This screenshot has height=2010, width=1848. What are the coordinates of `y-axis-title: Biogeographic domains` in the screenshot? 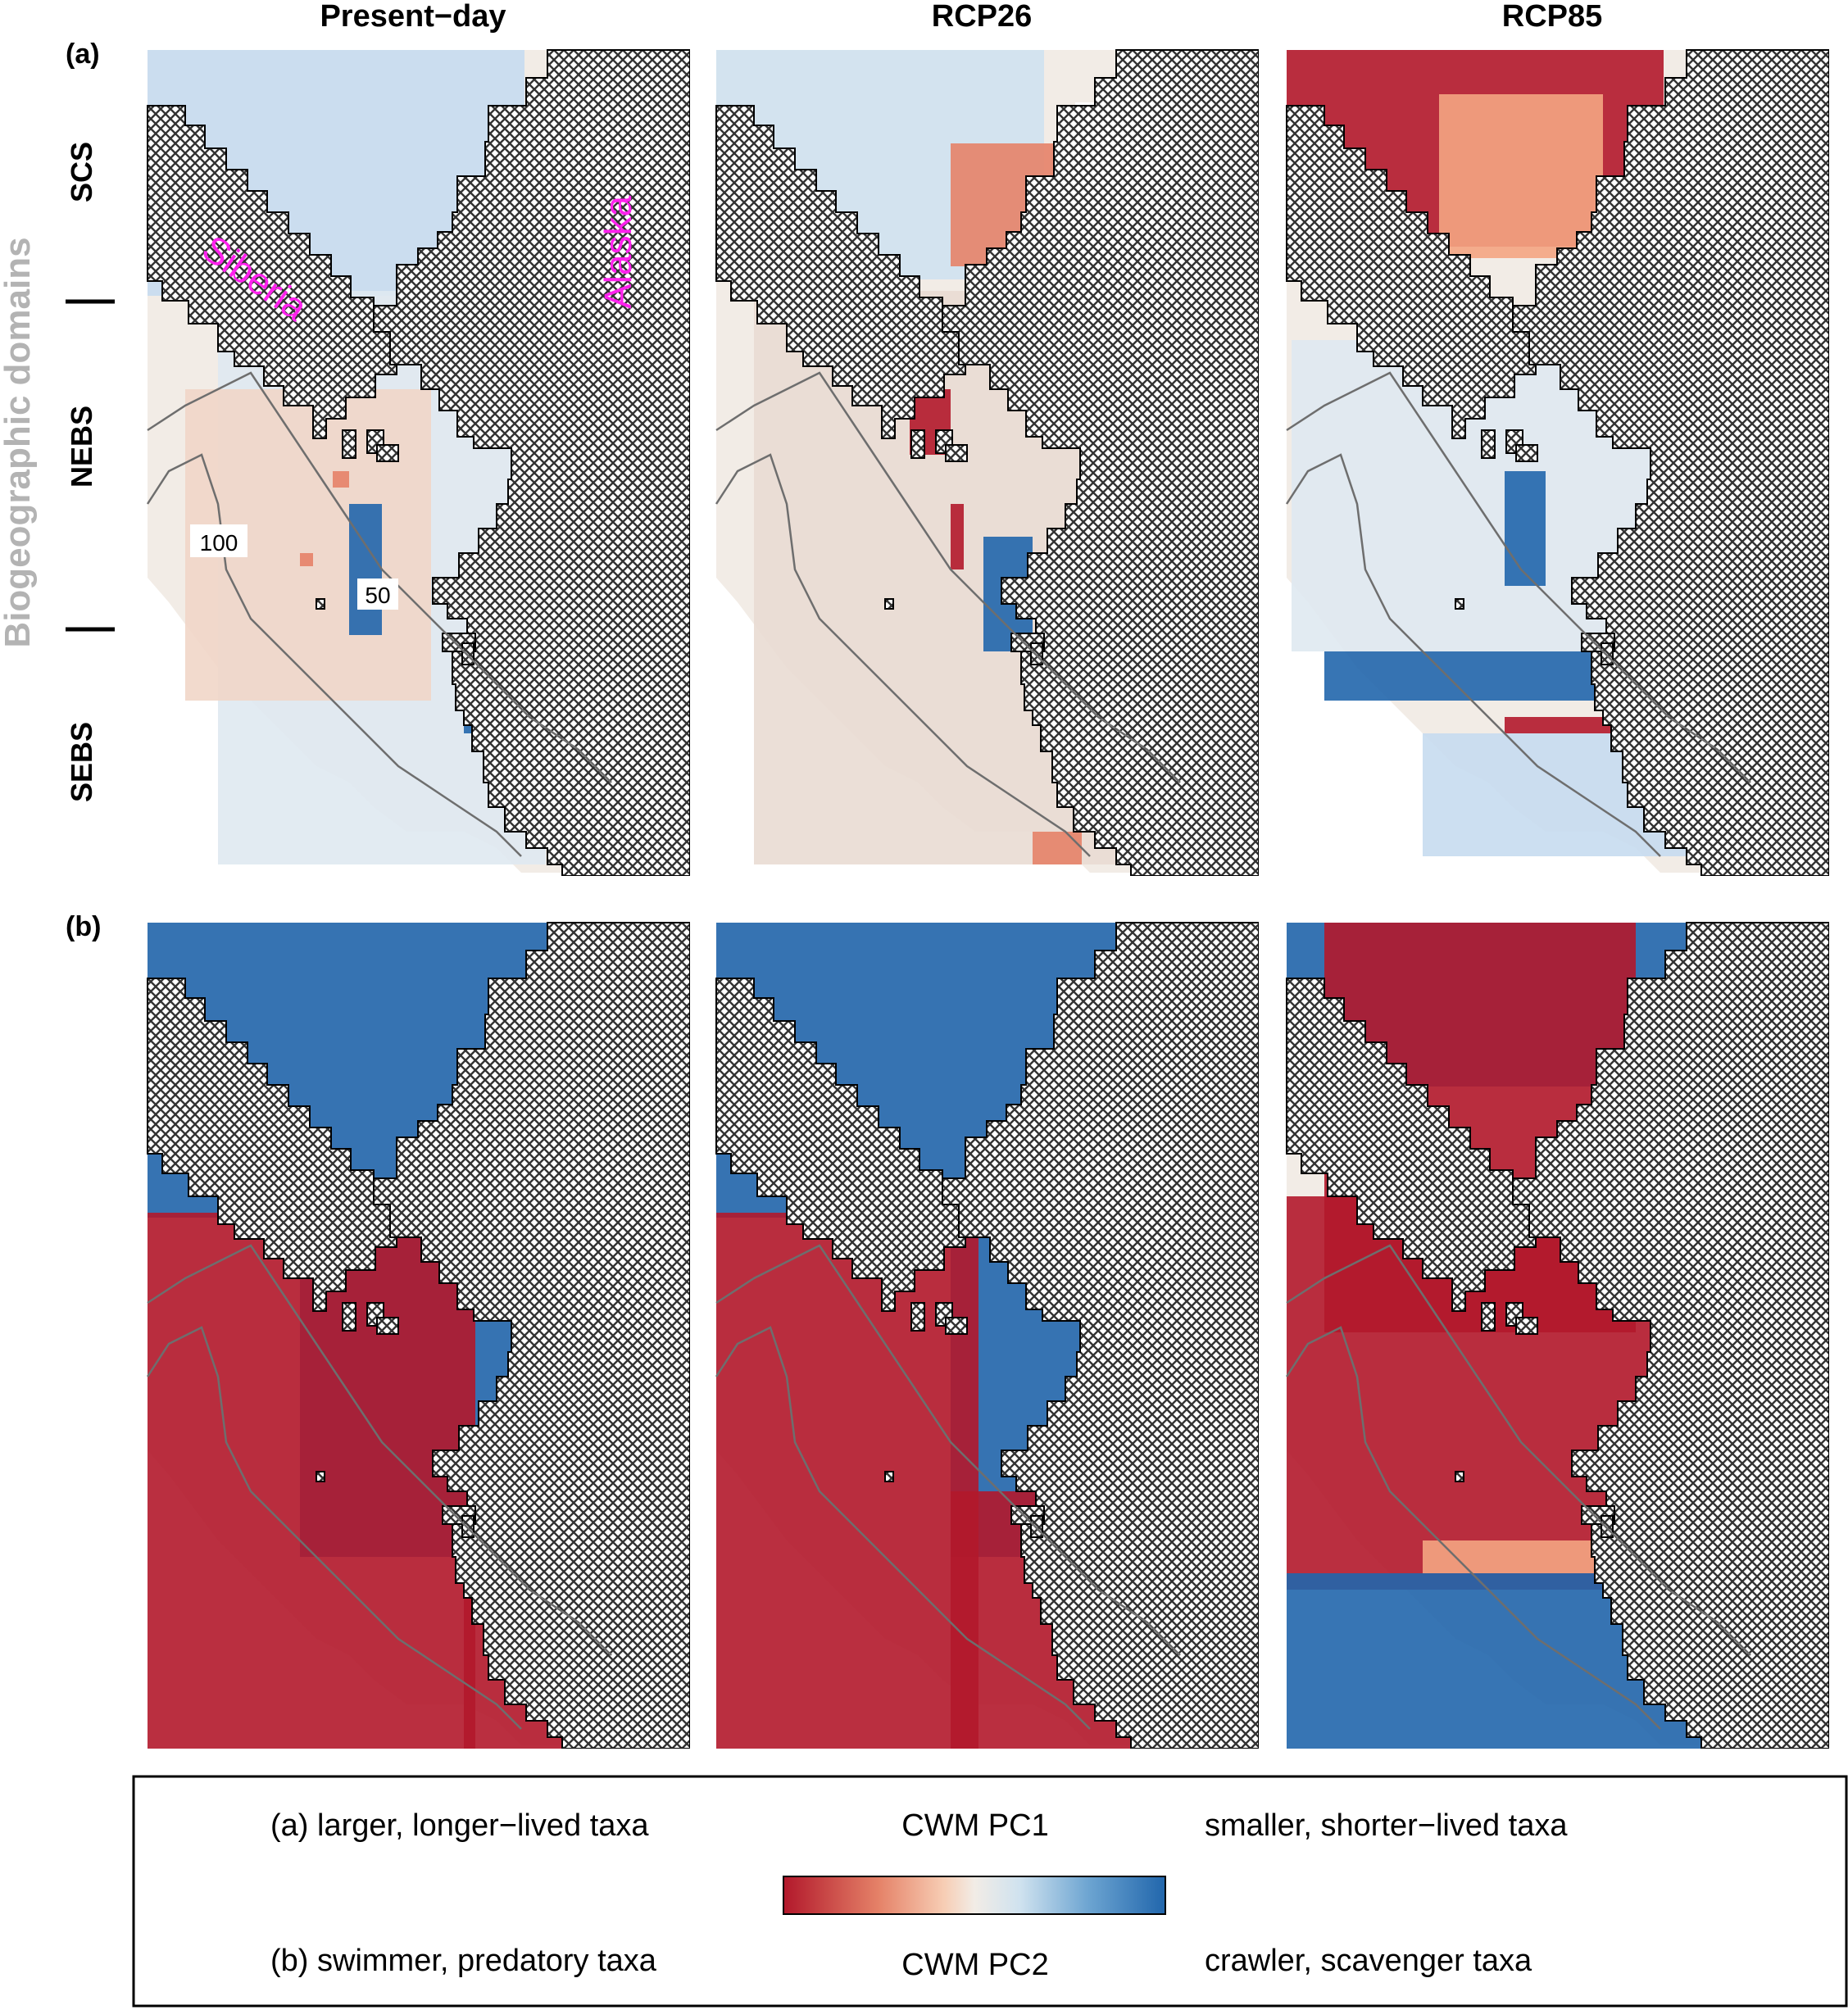 It's located at (19, 442).